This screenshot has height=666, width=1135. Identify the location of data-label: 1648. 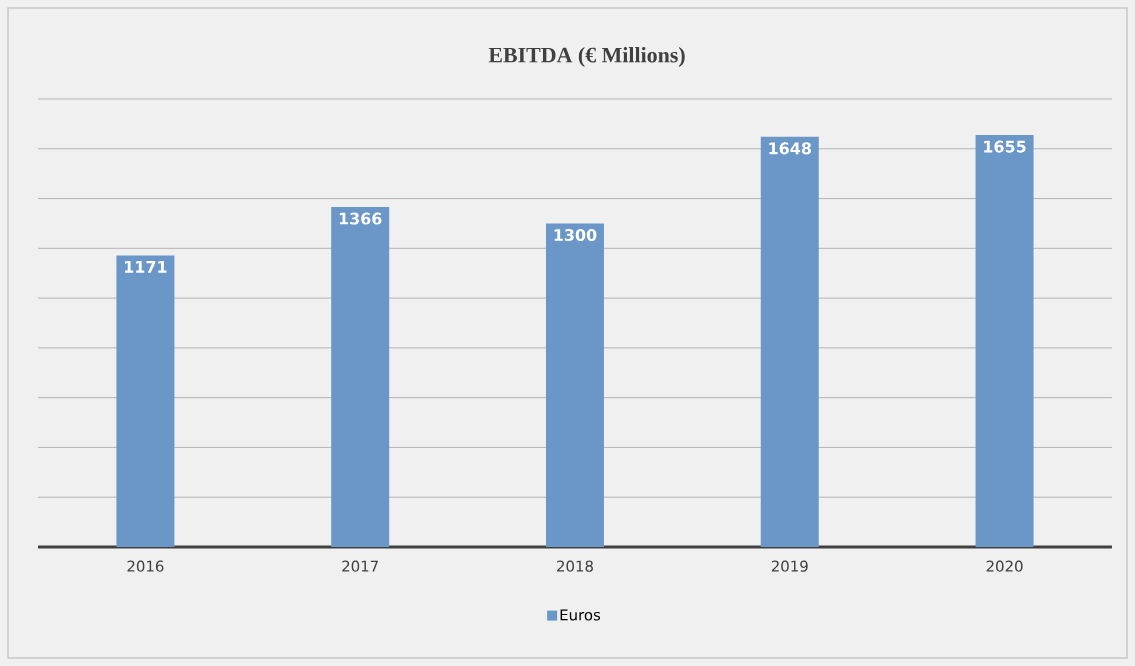
(790, 148).